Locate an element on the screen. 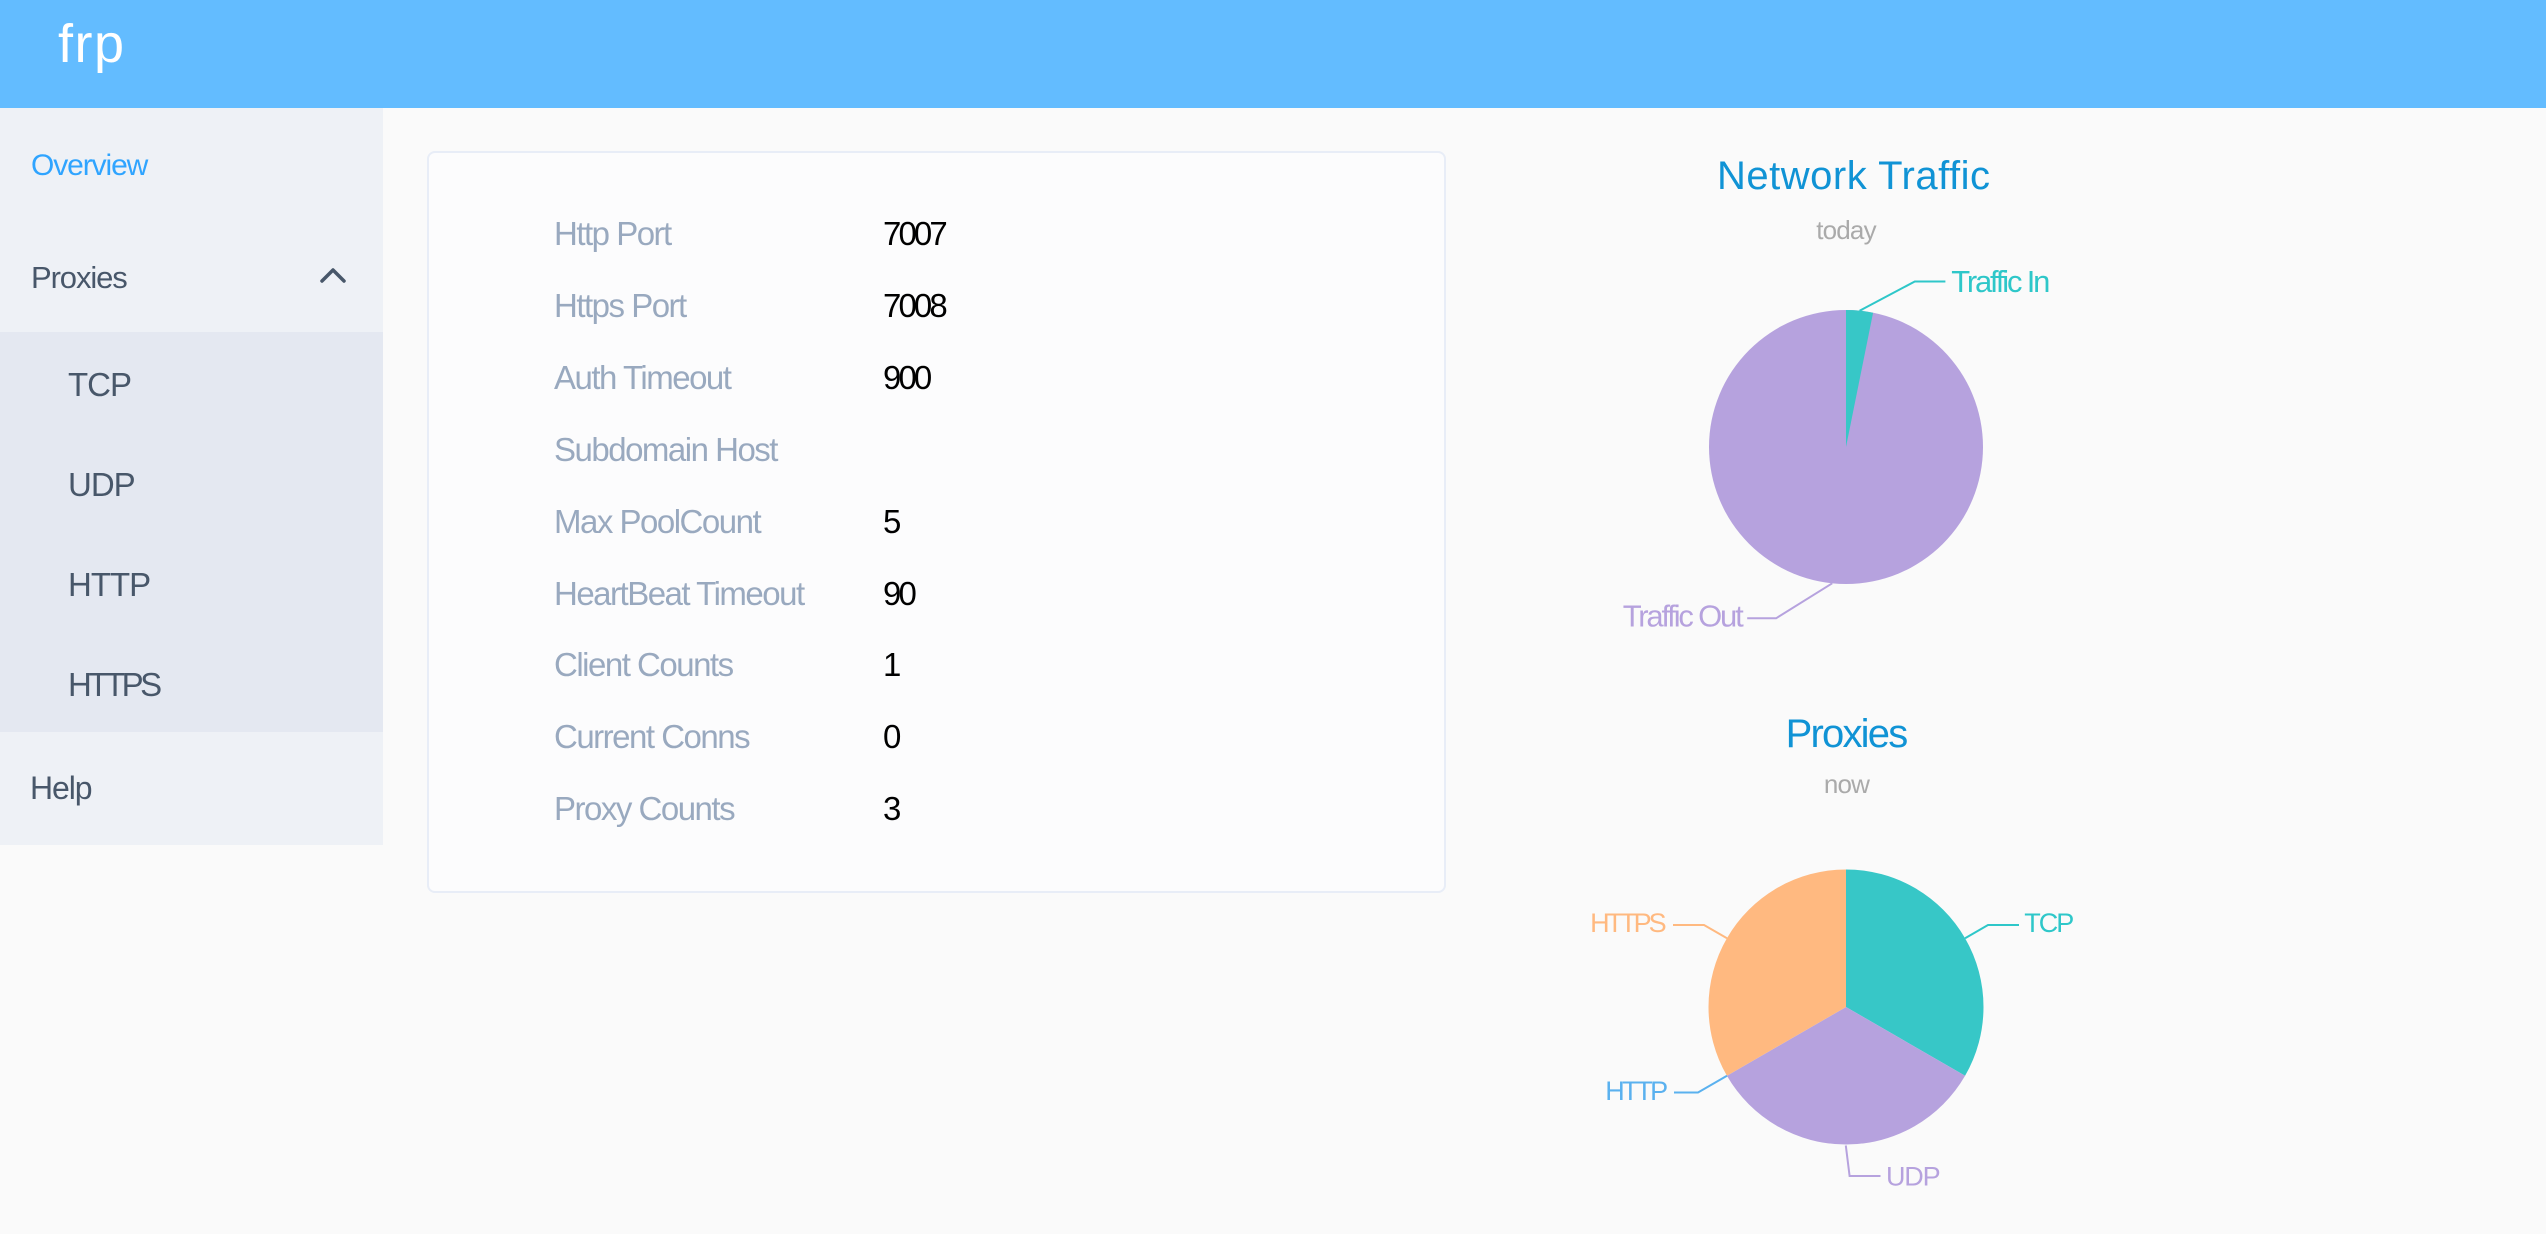 Image resolution: width=2546 pixels, height=1234 pixels. svg-text: Traffic In is located at coordinates (2000, 281).